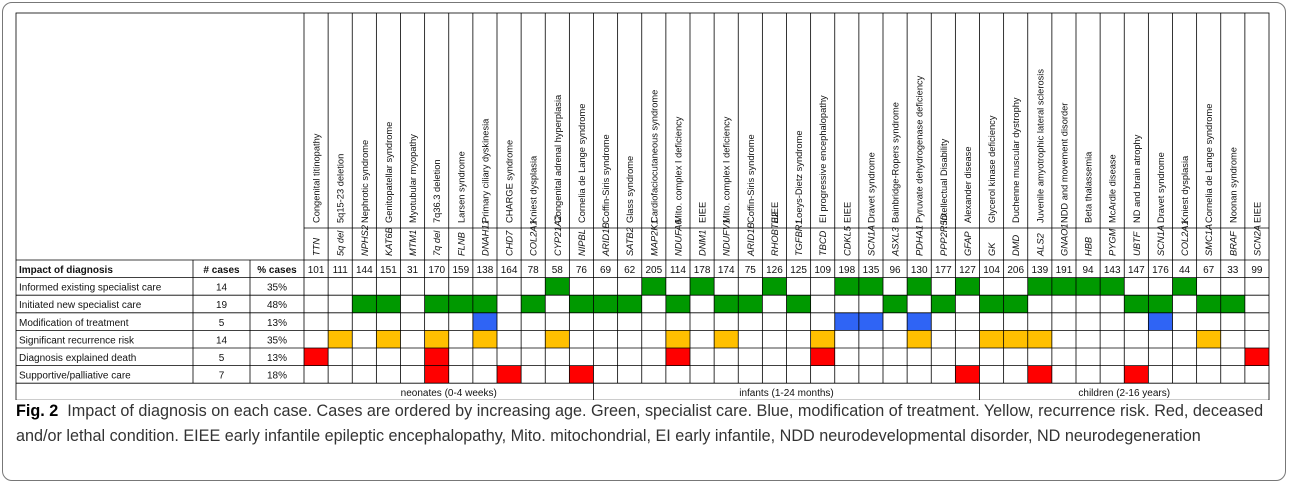  Describe the element at coordinates (485, 270) in the screenshot. I see `case-age-label: 138` at that location.